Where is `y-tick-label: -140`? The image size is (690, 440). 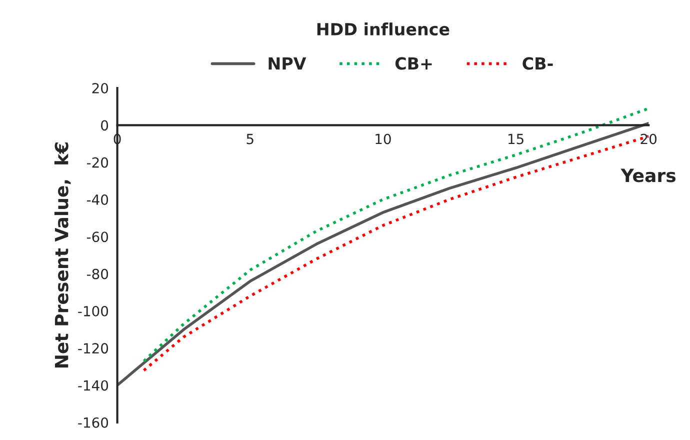
y-tick-label: -140 is located at coordinates (93, 385).